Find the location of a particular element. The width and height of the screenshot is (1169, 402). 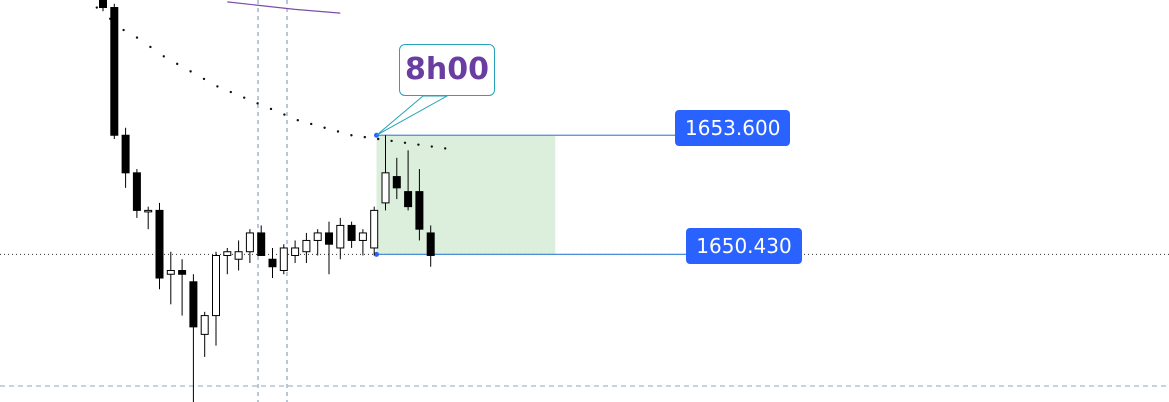

callout-pointer is located at coordinates (412, 115).